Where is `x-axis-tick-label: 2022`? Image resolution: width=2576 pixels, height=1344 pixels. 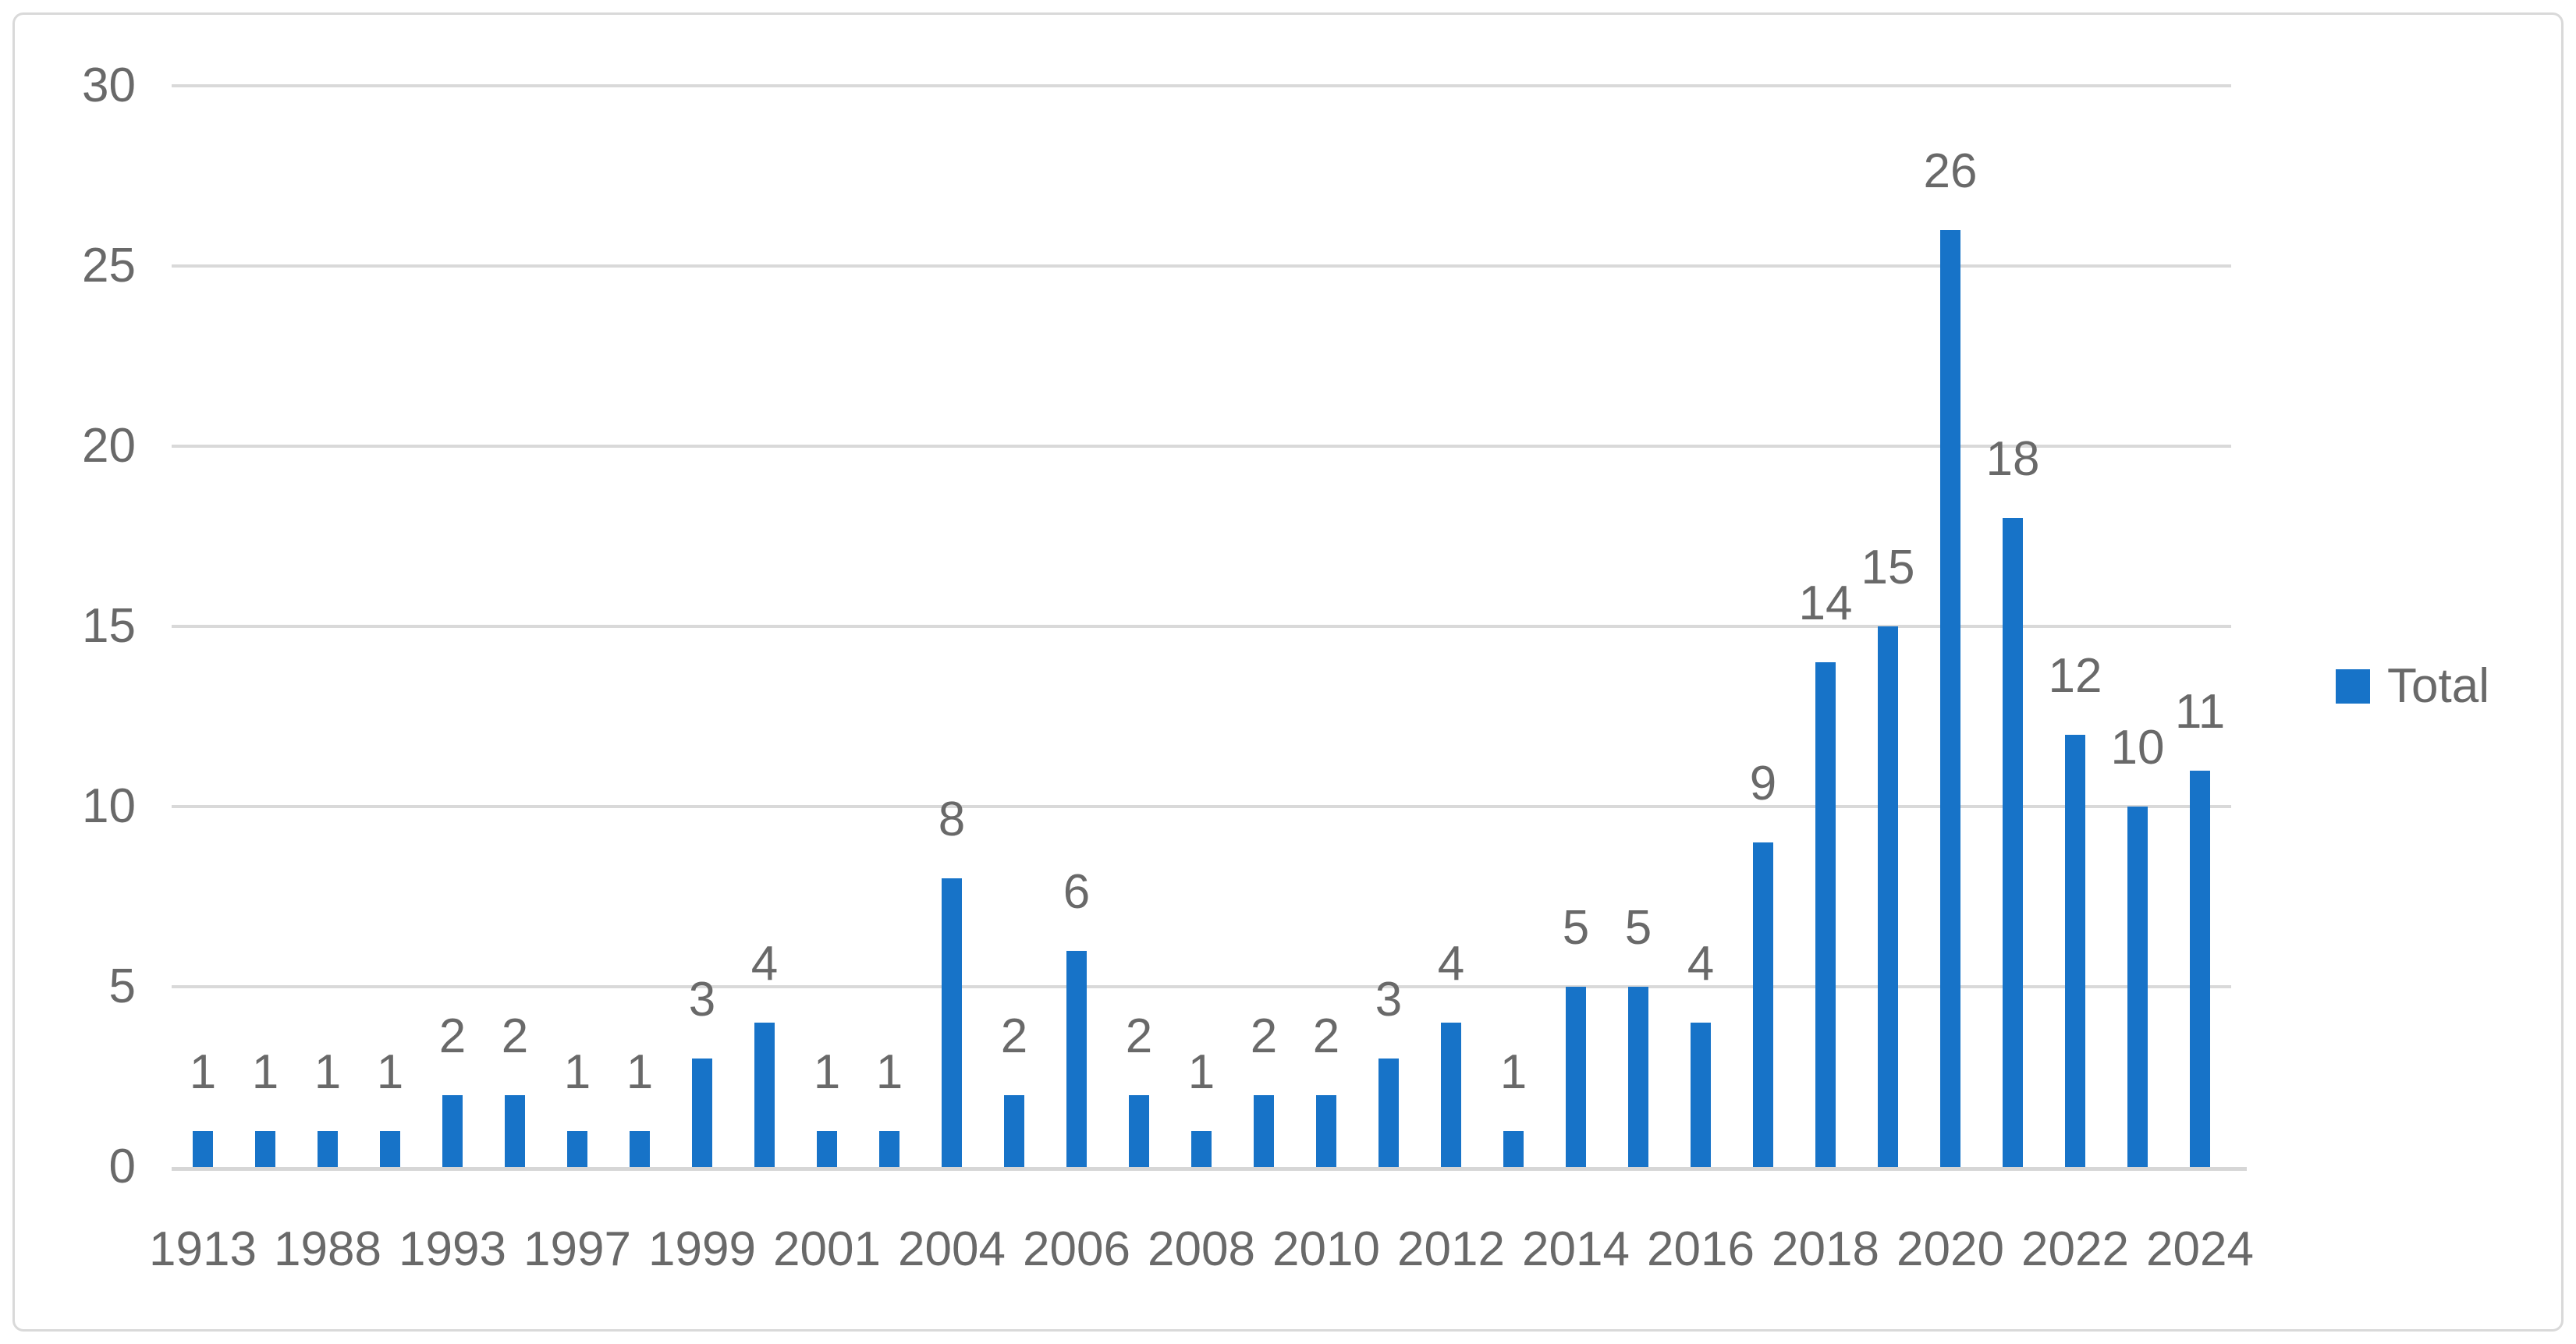
x-axis-tick-label: 2022 is located at coordinates (2075, 1249).